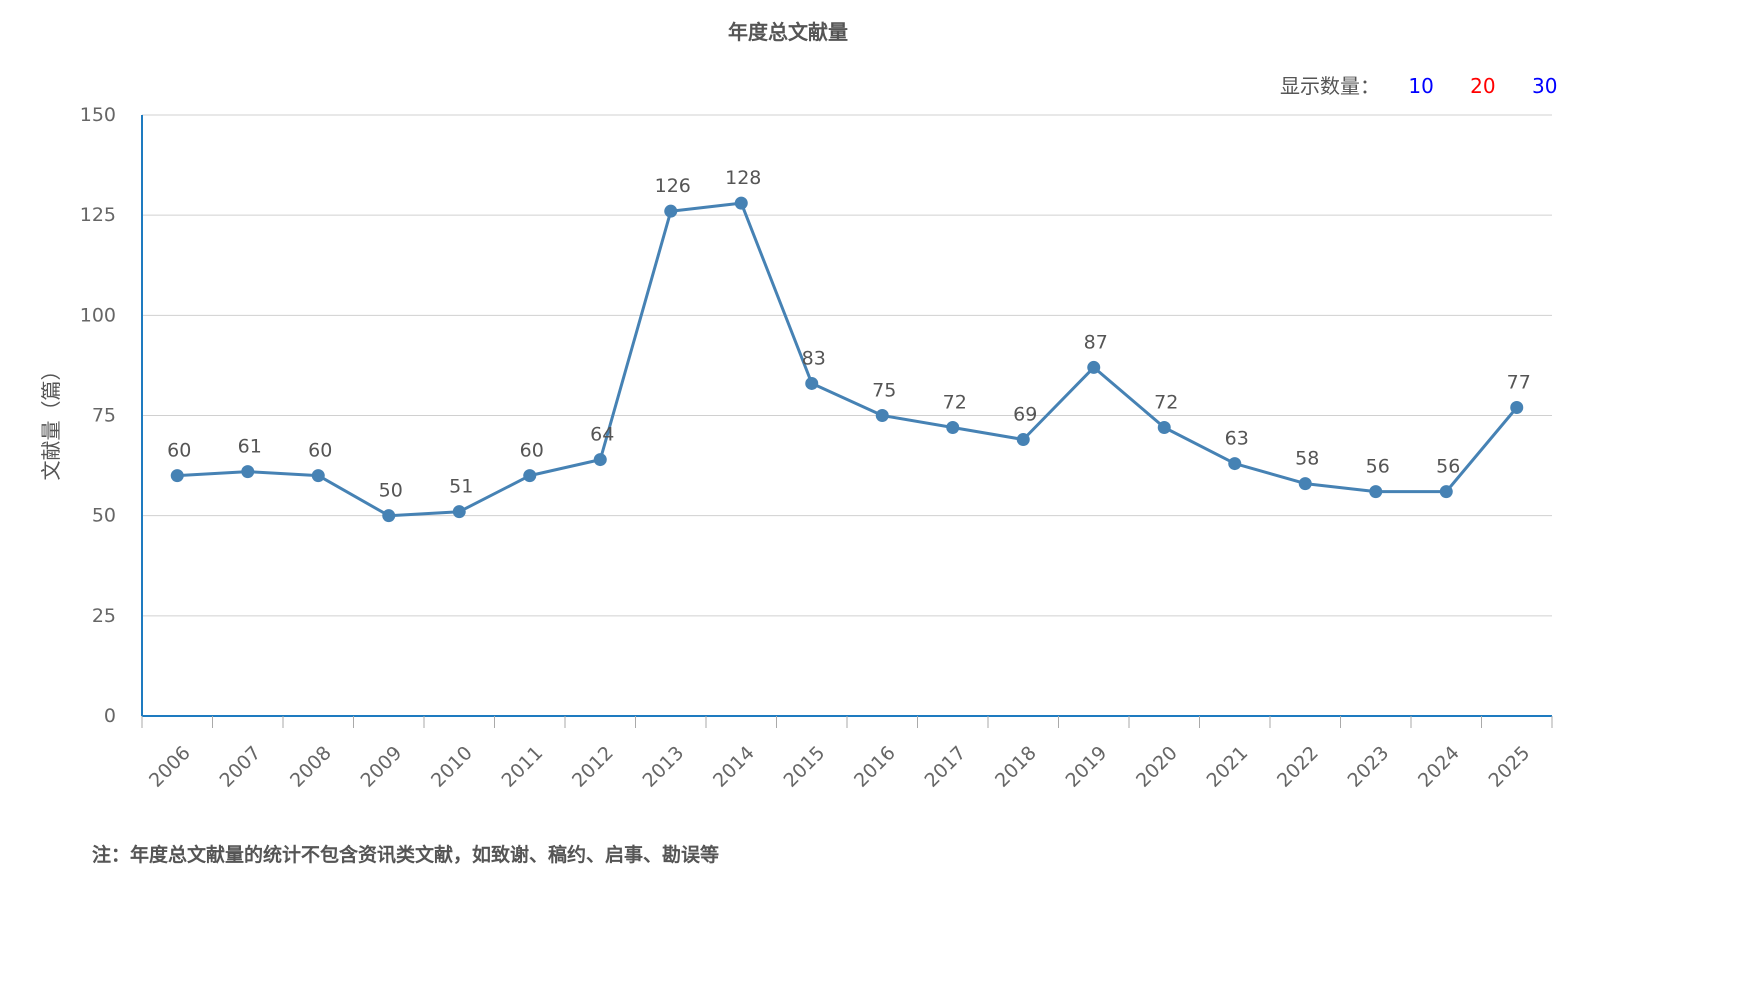  I want to click on data-label: 87, so click(1096, 342).